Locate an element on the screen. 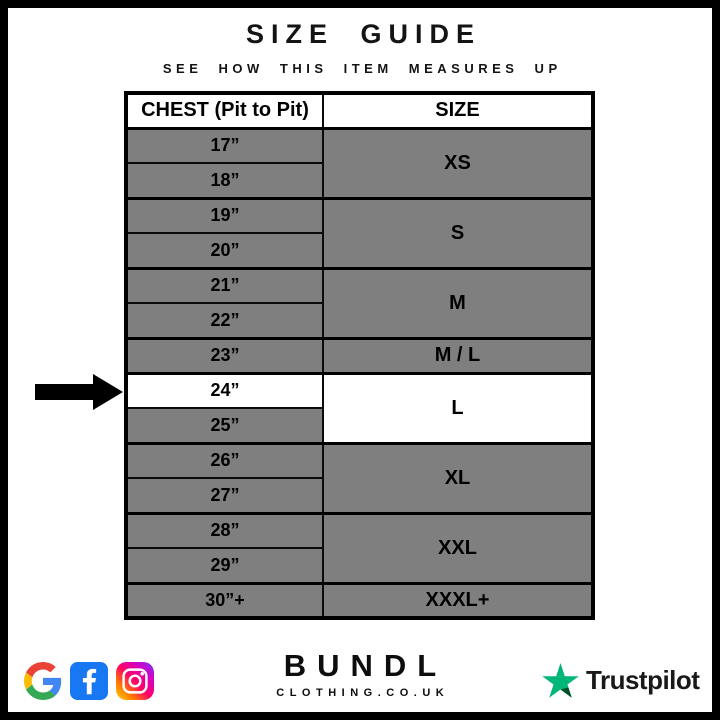 The image size is (720, 720). selected-chest-cell: 24” is located at coordinates (224, 390).